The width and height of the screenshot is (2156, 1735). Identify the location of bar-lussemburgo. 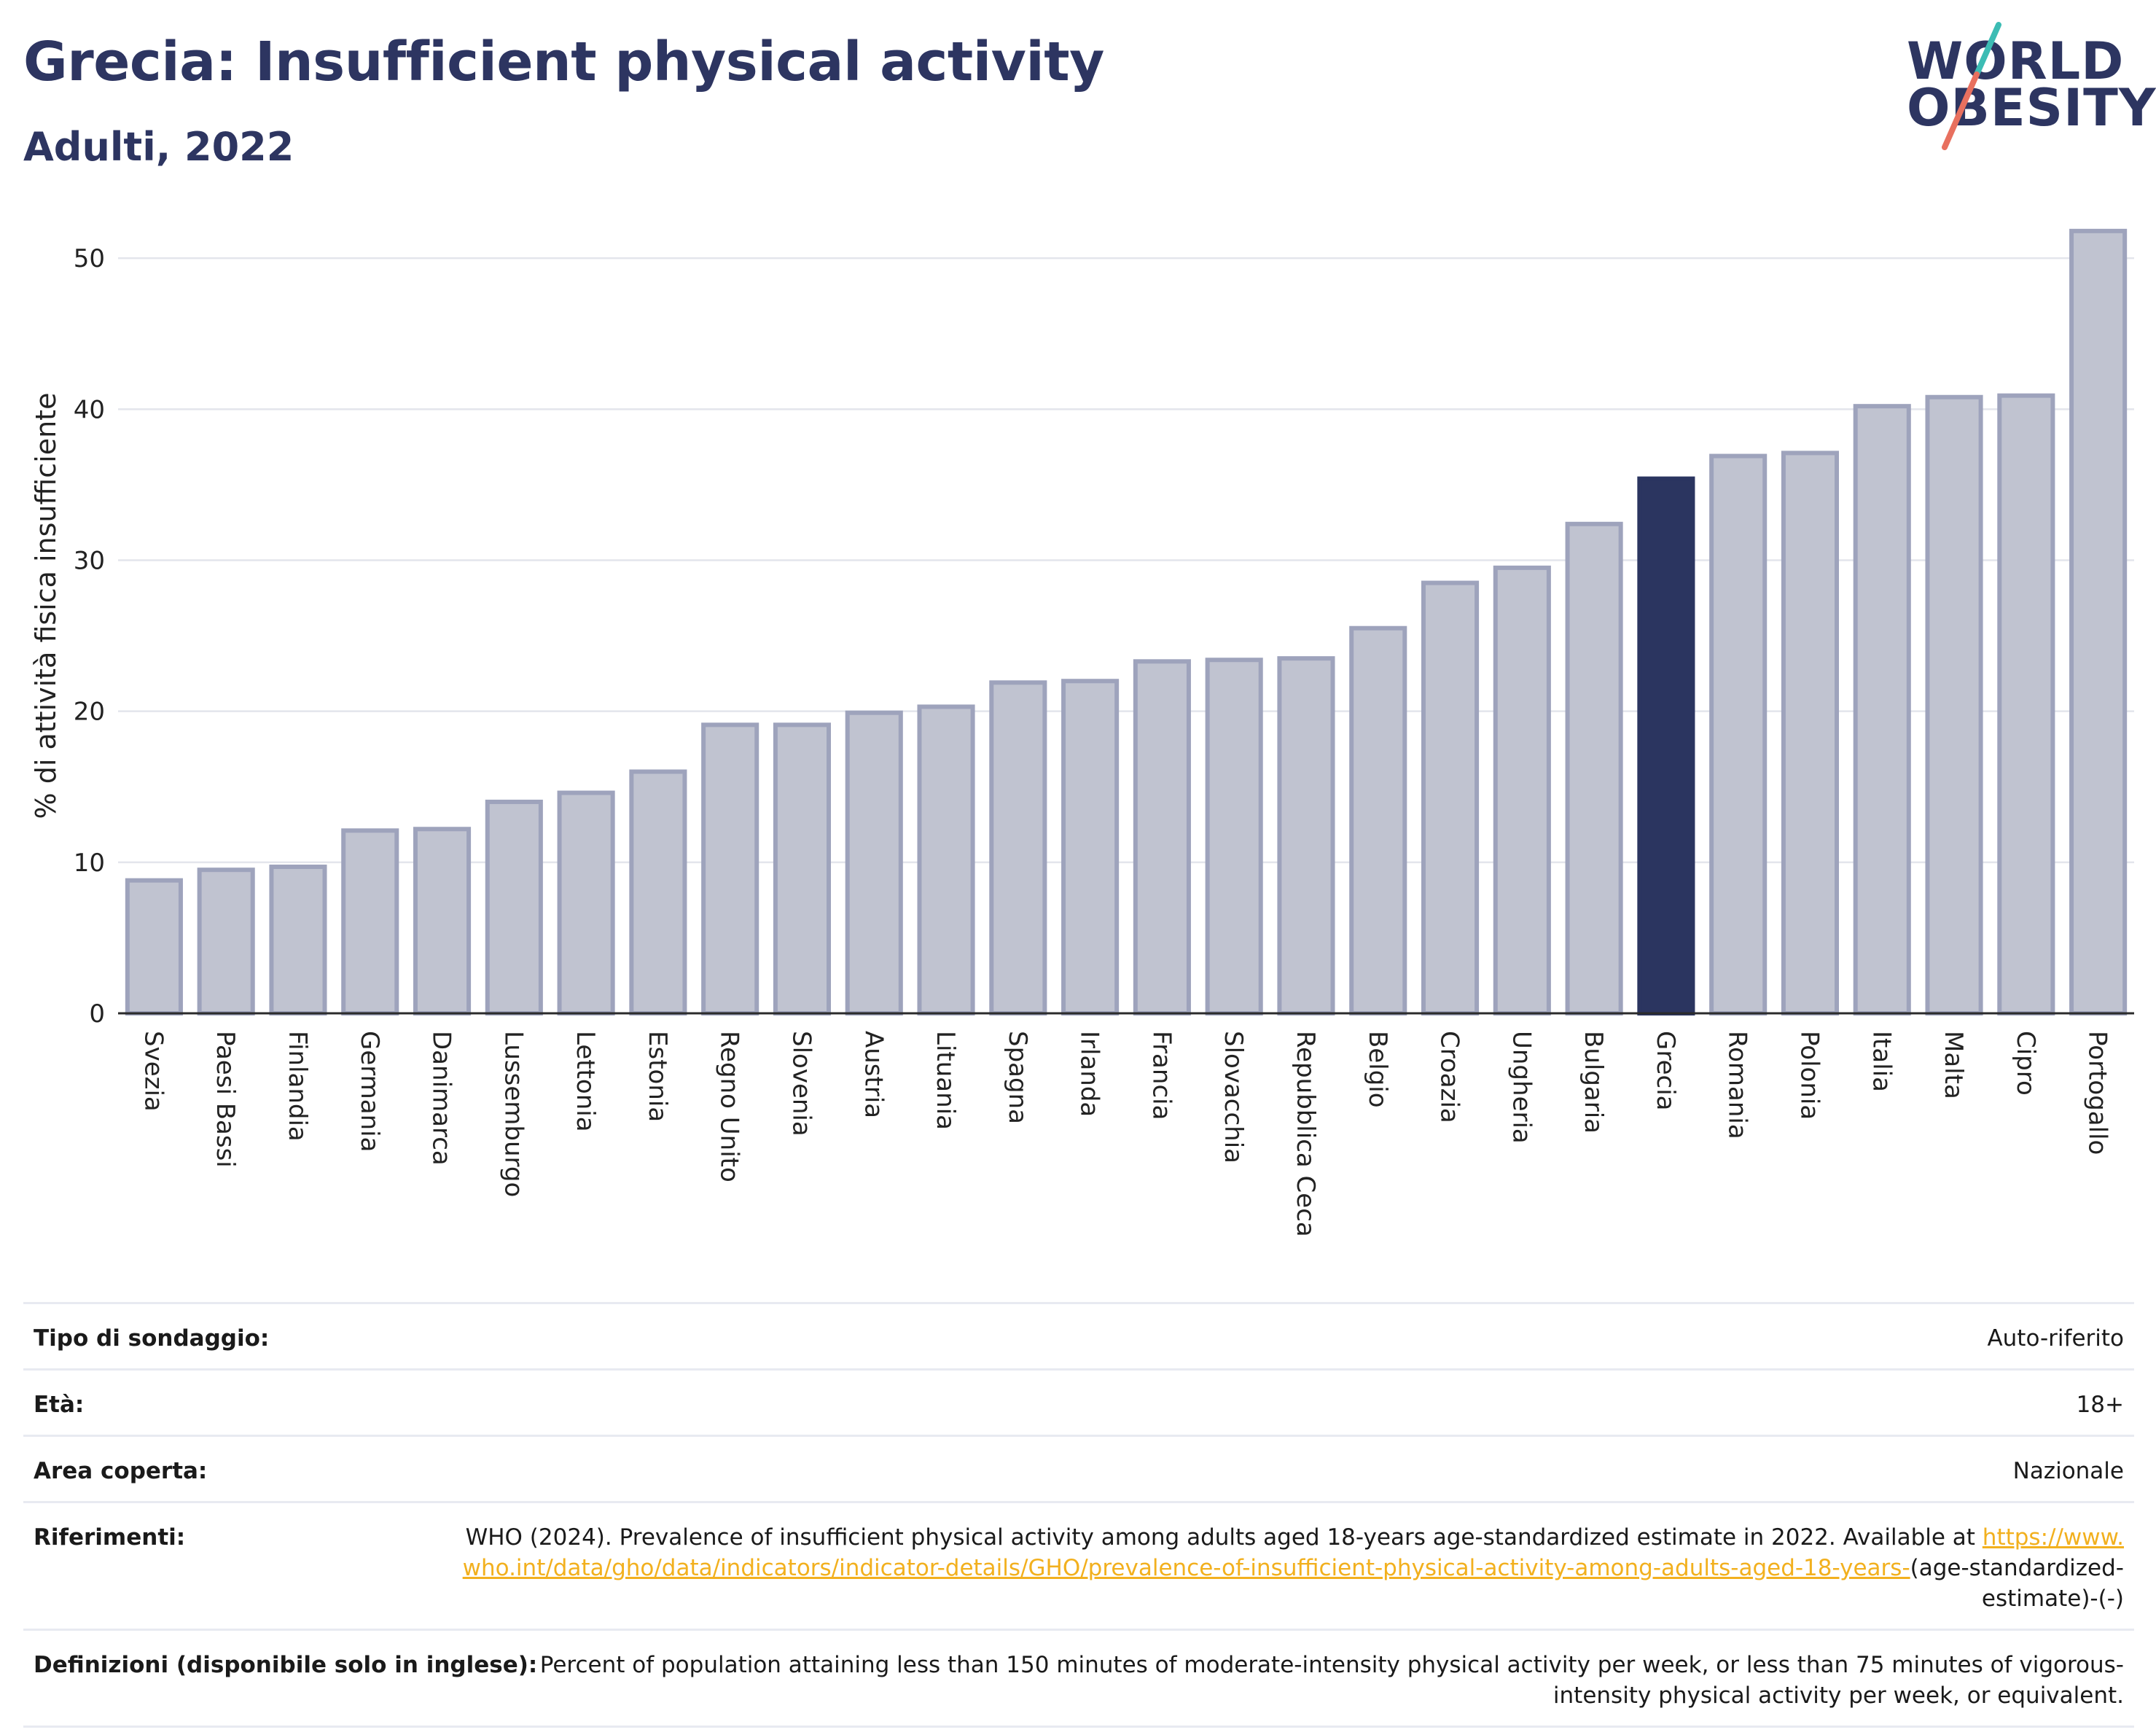
(514, 907).